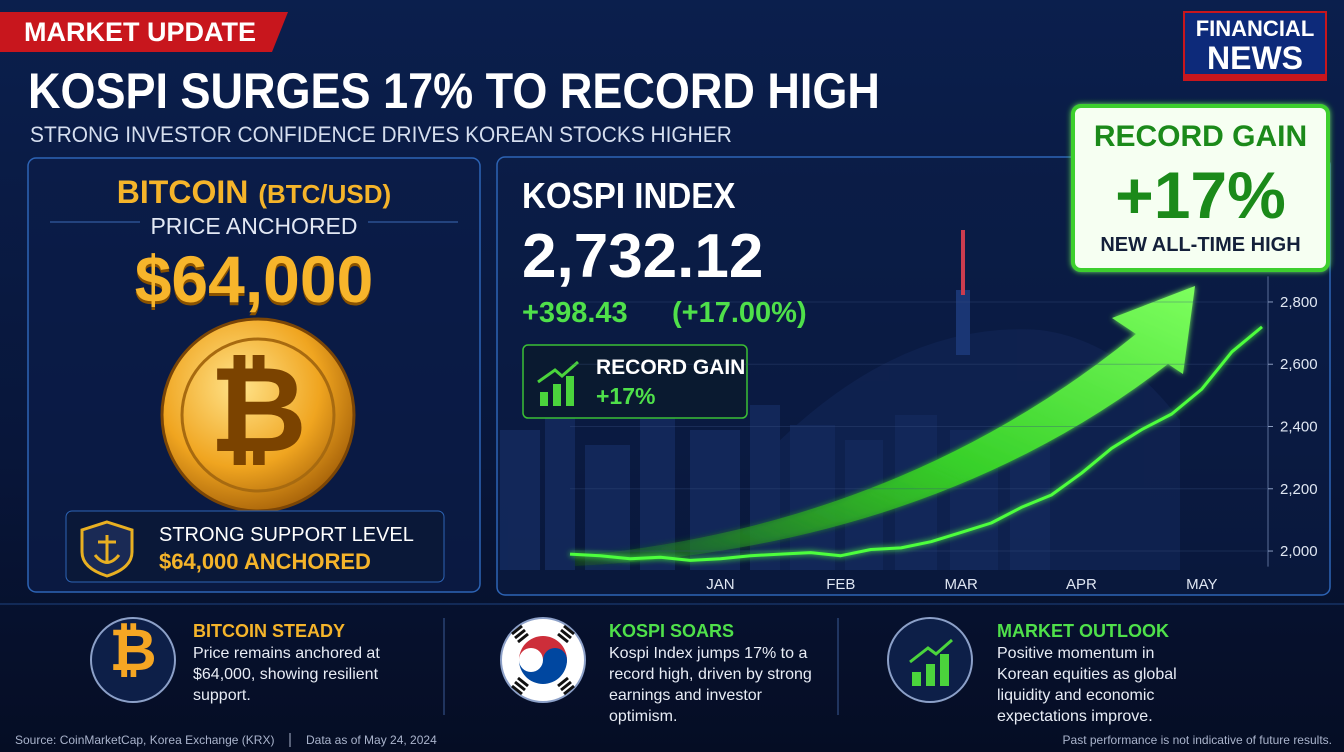  I want to click on outlook-icon, so click(931, 662).